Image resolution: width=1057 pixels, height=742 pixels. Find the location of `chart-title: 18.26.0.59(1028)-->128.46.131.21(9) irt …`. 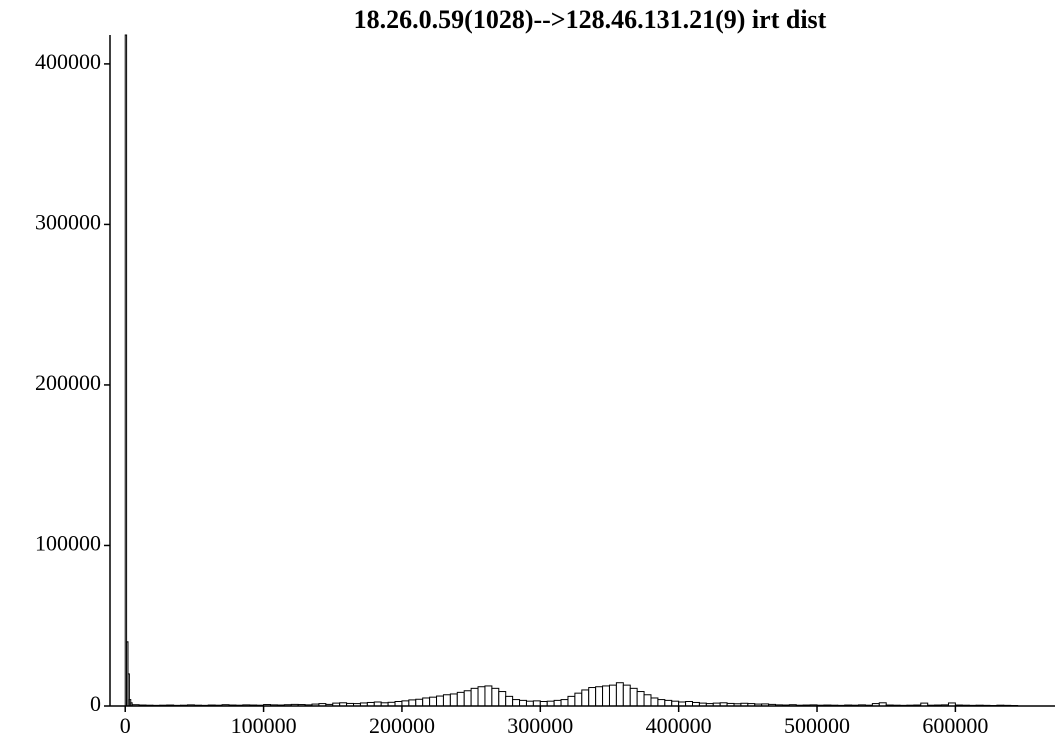

chart-title: 18.26.0.59(1028)-->128.46.131.21(9) irt … is located at coordinates (590, 19).